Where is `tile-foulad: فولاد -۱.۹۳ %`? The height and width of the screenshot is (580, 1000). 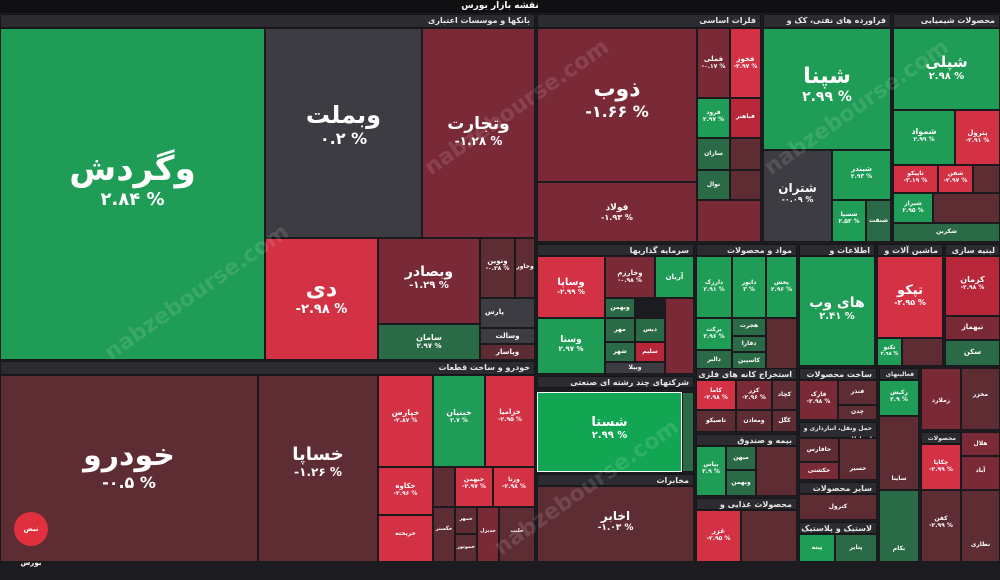
tile-foulad: فولاد -۱.۹۳ % is located at coordinates (617, 212).